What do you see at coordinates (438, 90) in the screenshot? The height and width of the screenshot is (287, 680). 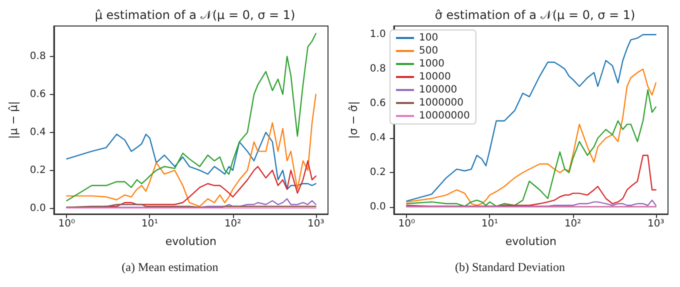 I see `legend-label: 100000` at bounding box center [438, 90].